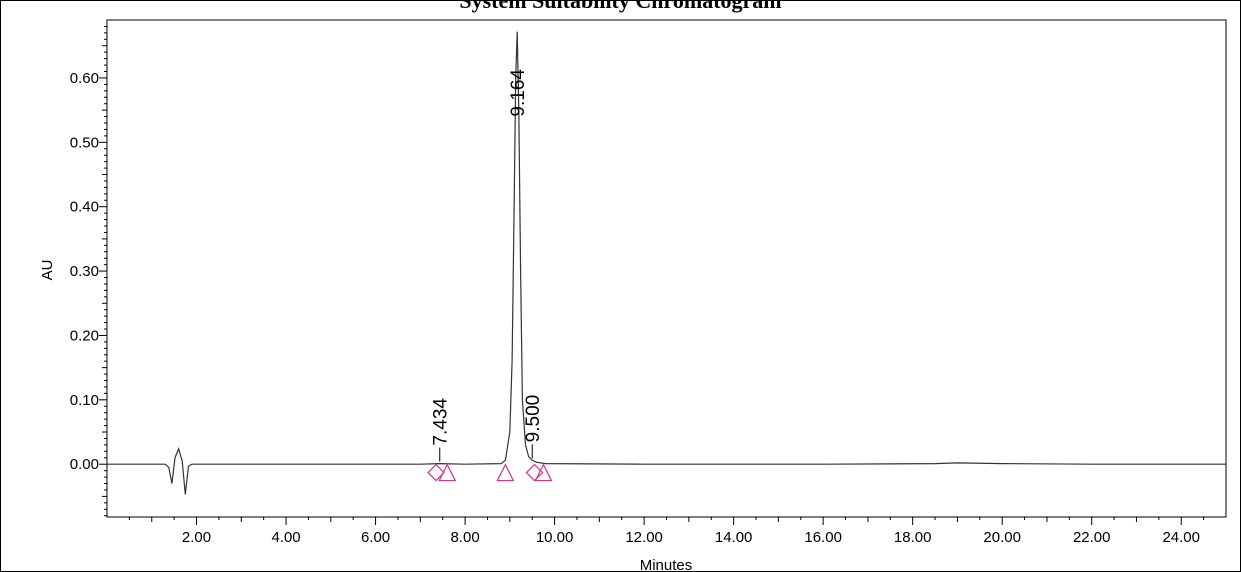  I want to click on x-axis-label: Minutes, so click(666, 564).